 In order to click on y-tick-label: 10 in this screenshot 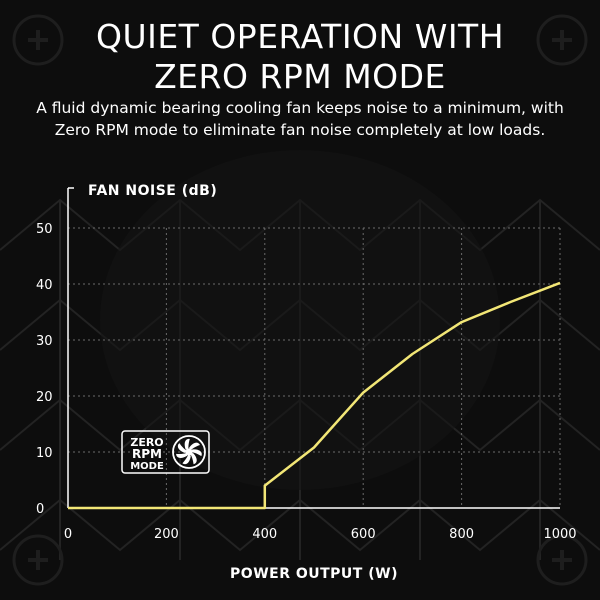, I will do `click(44, 453)`.